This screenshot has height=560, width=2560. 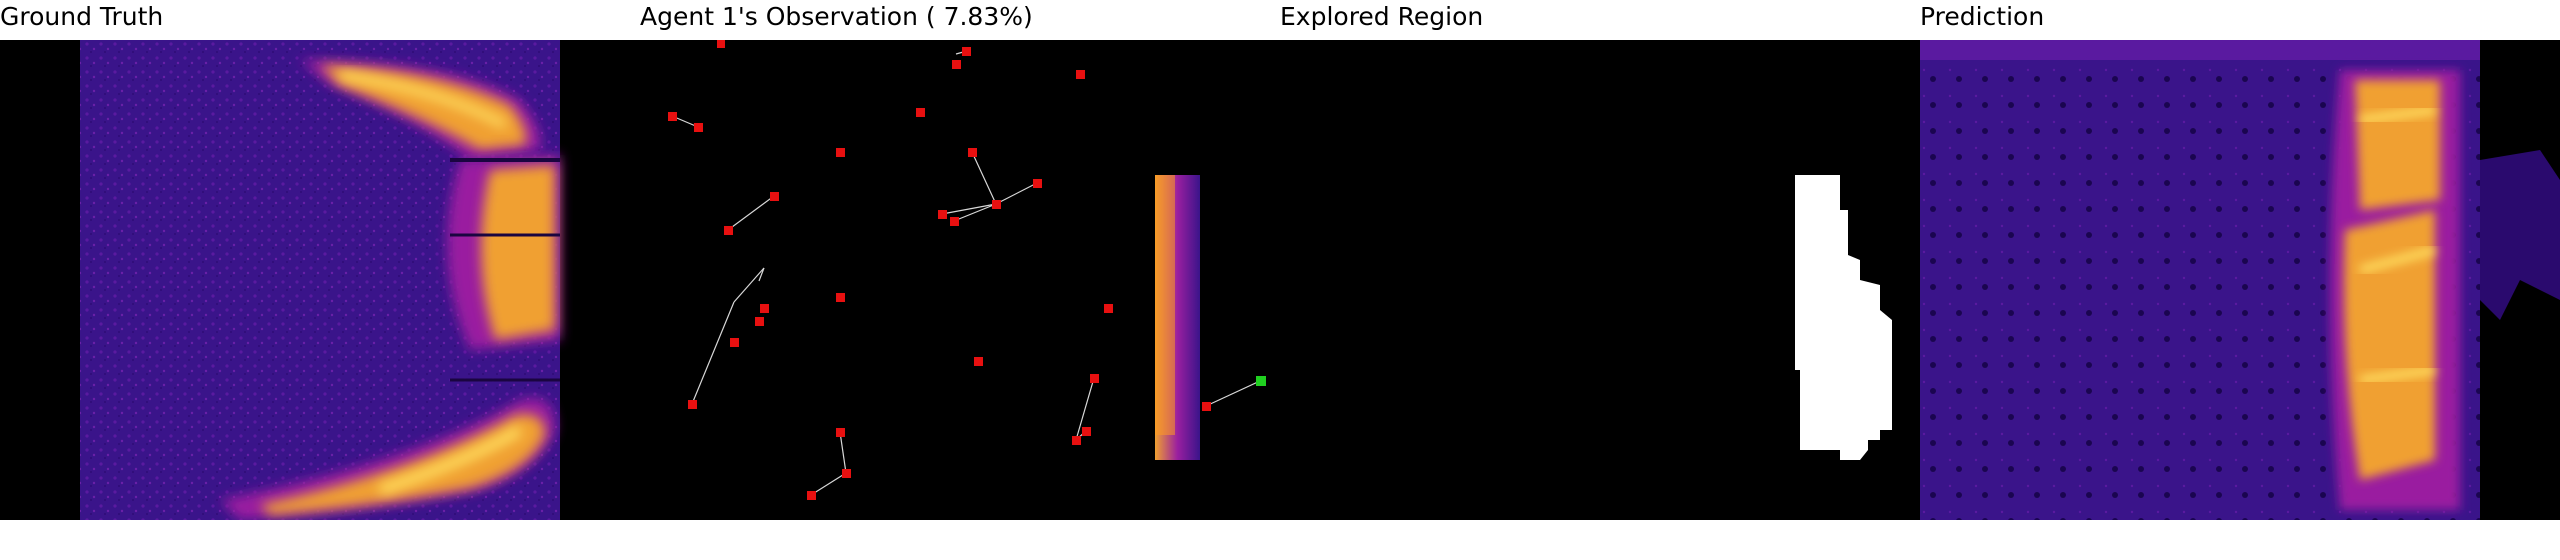 I want to click on prediction-band-mid, so click(x=2389, y=345).